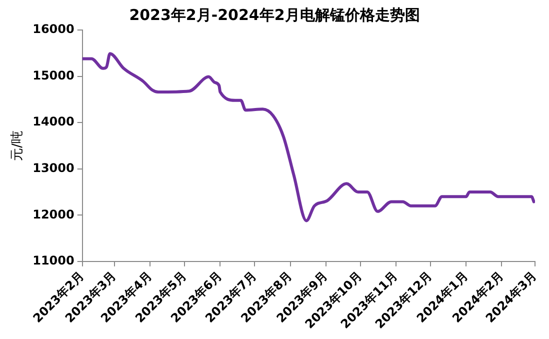 The height and width of the screenshot is (339, 549). What do you see at coordinates (53, 75) in the screenshot?
I see `y-tick-label: 15000` at bounding box center [53, 75].